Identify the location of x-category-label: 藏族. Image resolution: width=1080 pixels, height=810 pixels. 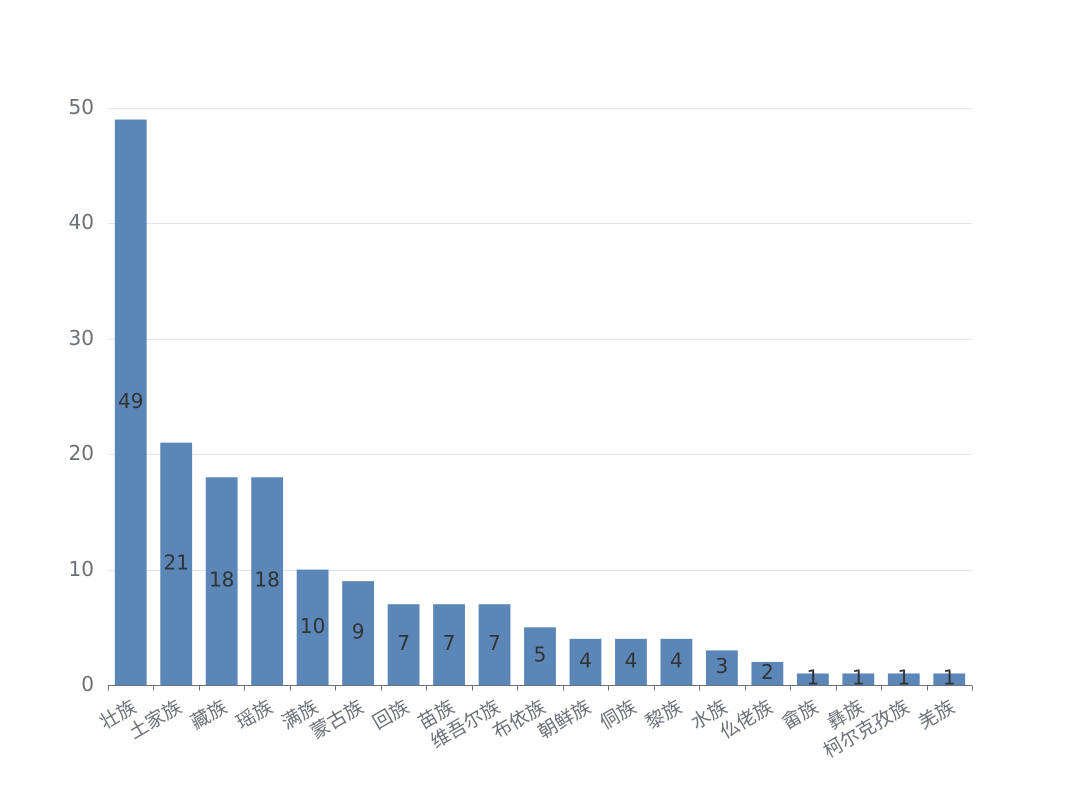
(209, 715).